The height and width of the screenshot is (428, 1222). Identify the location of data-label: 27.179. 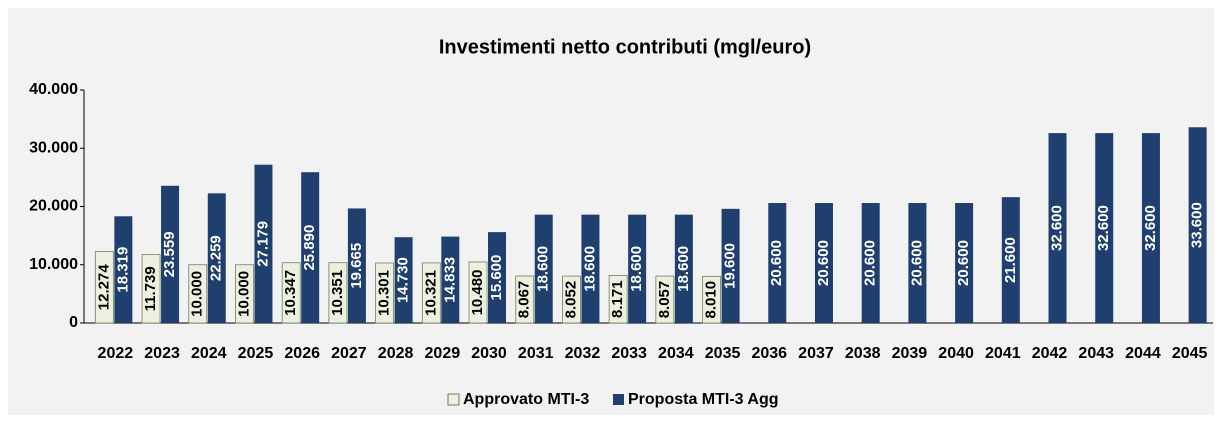
(262, 244).